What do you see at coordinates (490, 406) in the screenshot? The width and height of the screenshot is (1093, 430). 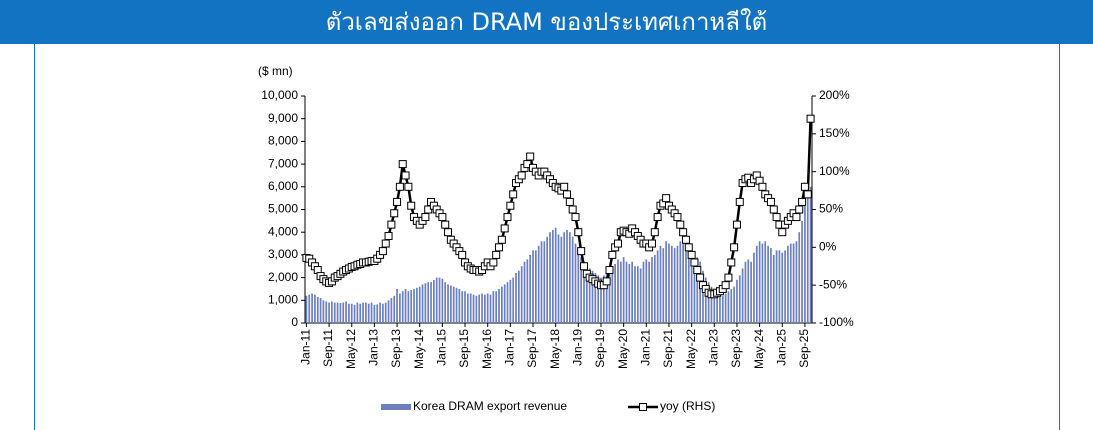 I see `legend-label: Korea DRAM export revenue` at bounding box center [490, 406].